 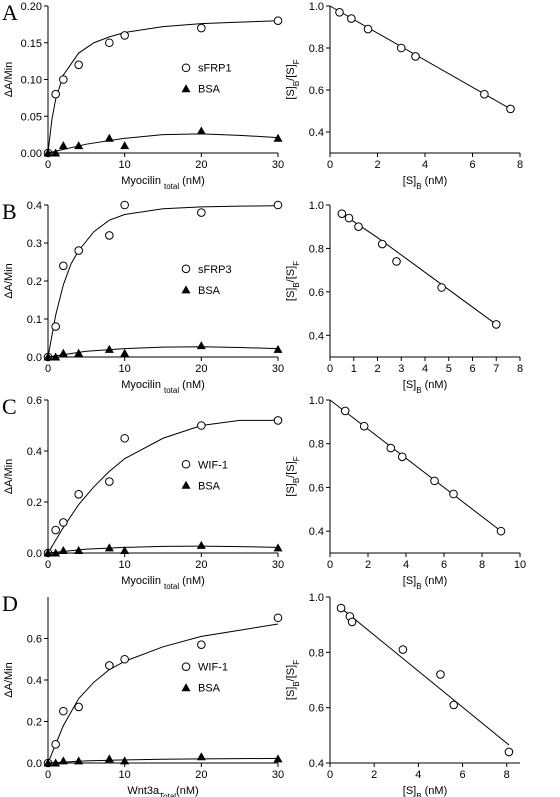 What do you see at coordinates (201, 565) in the screenshot?
I see `x-tick-label: 20` at bounding box center [201, 565].